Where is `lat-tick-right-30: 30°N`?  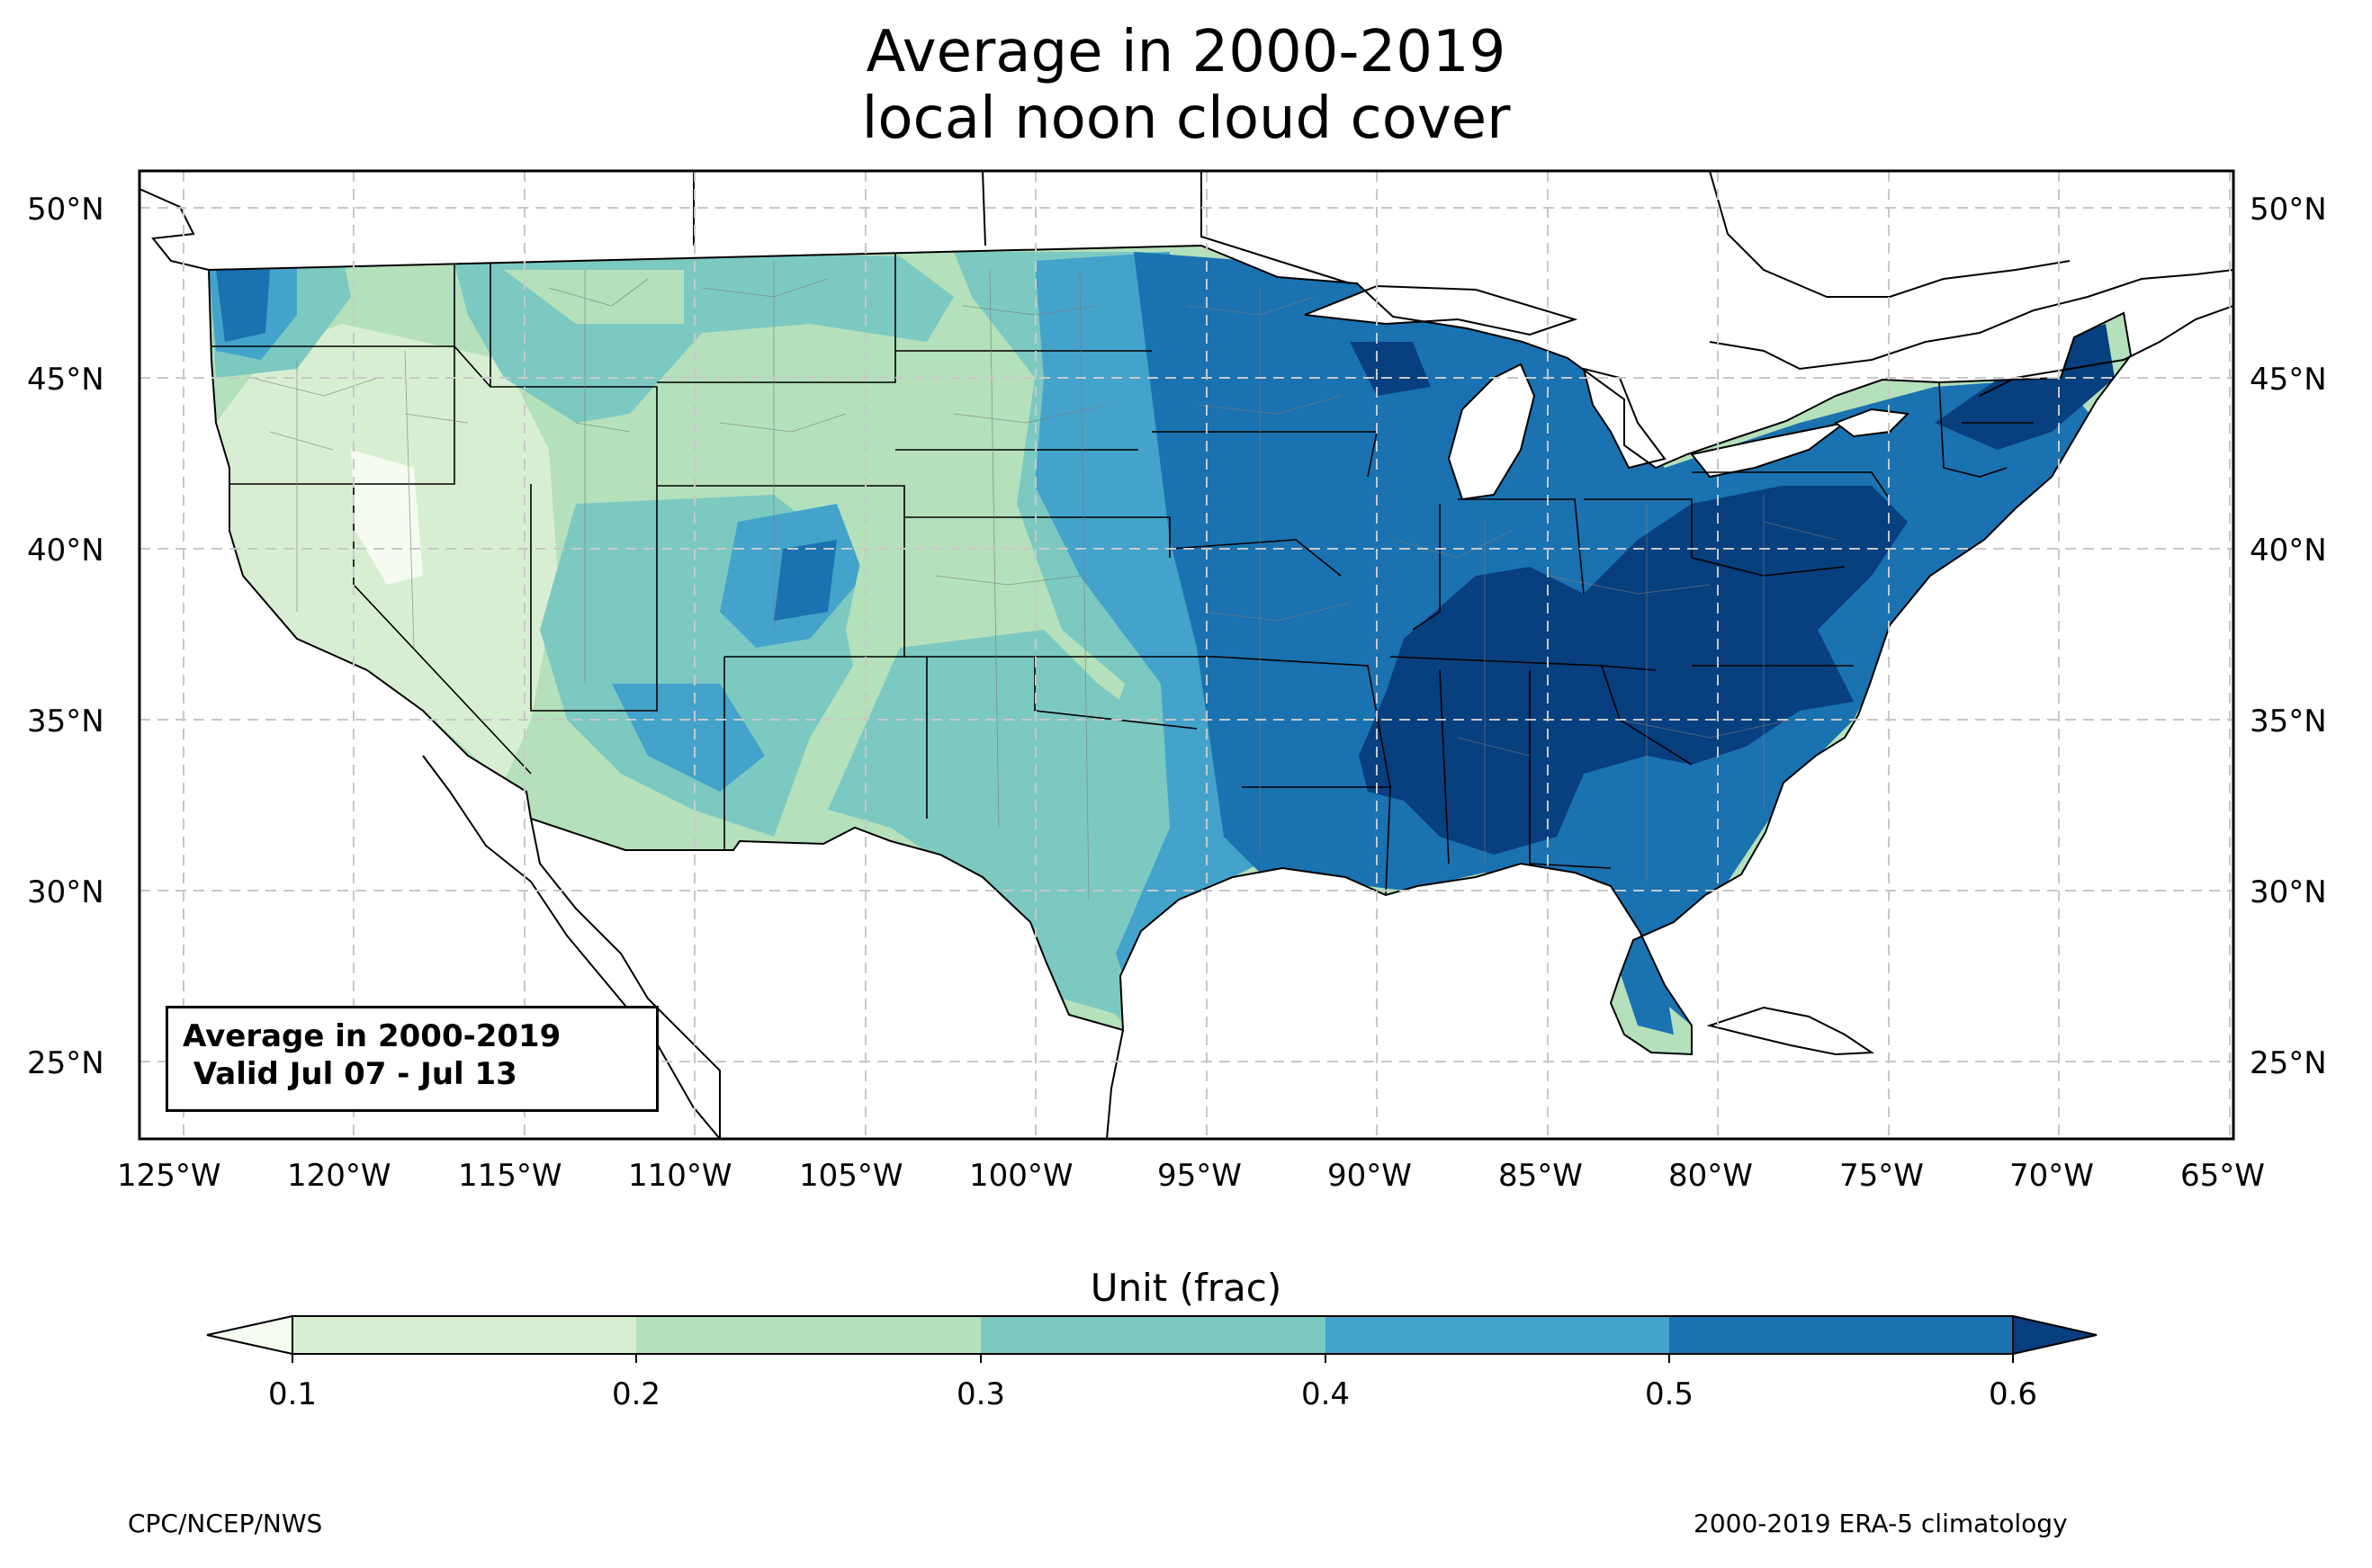
lat-tick-right-30: 30°N is located at coordinates (2288, 892).